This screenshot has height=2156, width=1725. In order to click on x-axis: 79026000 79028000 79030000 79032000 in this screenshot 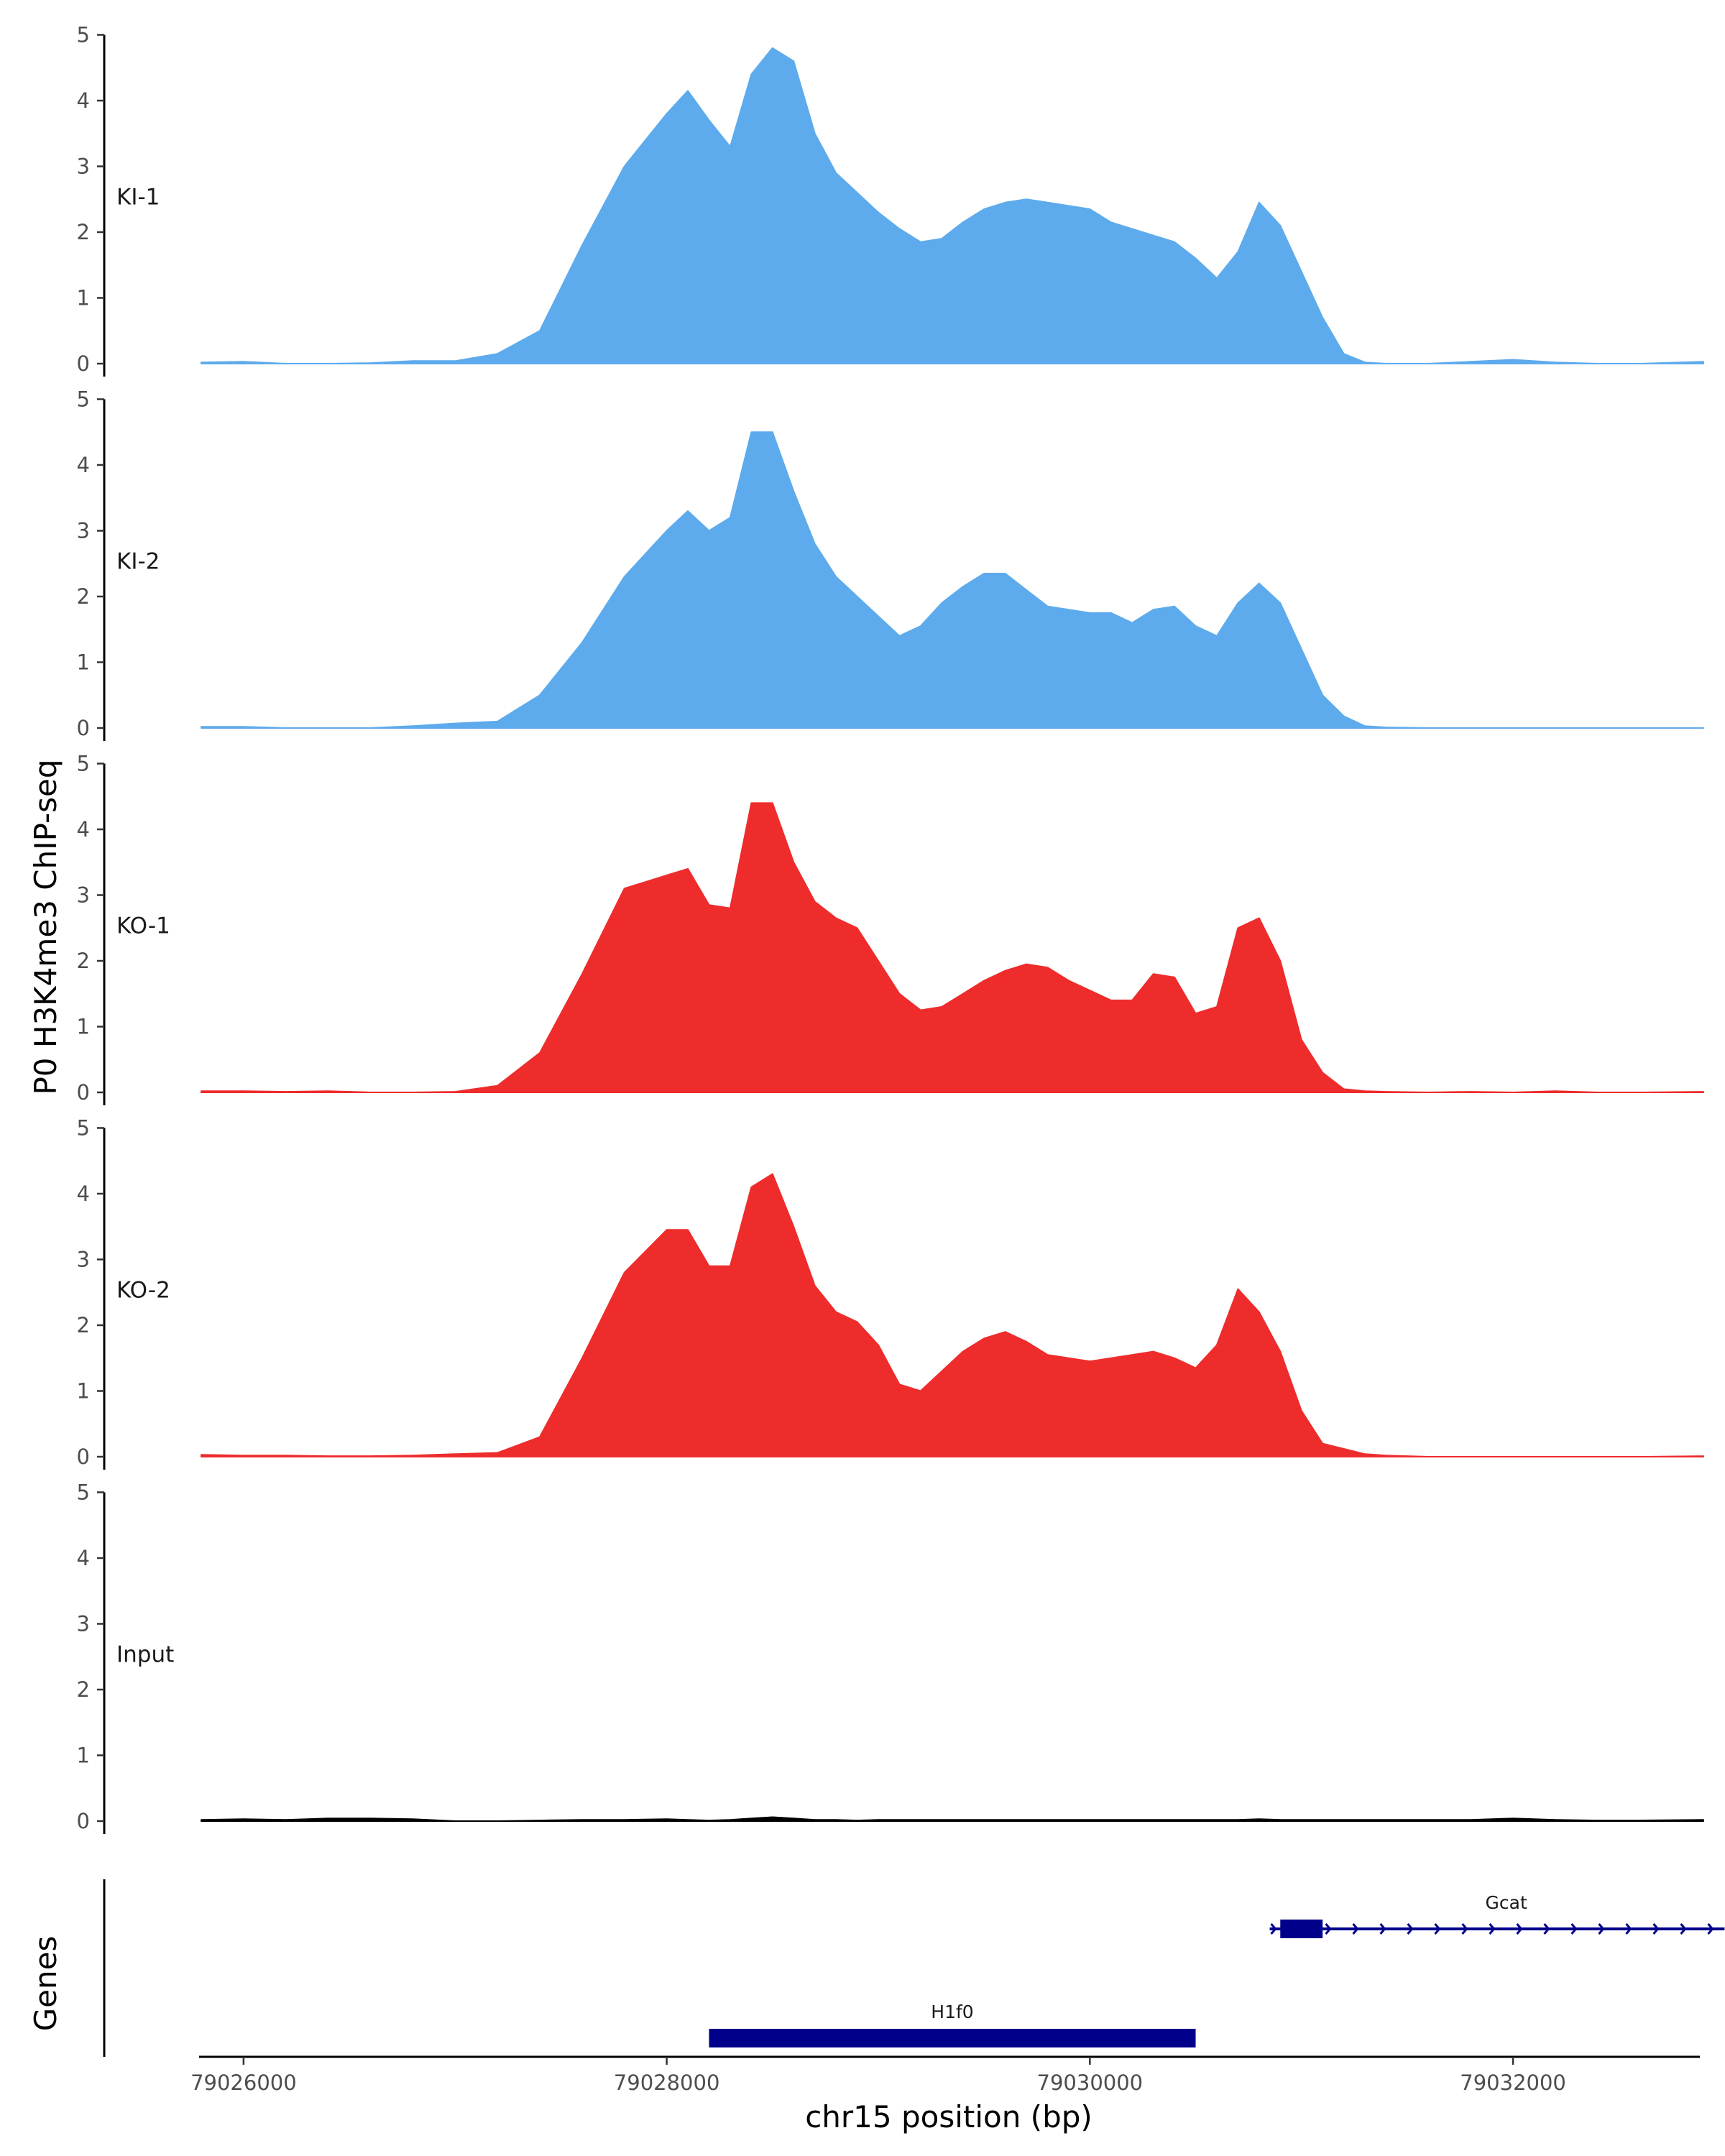, I will do `click(945, 2075)`.